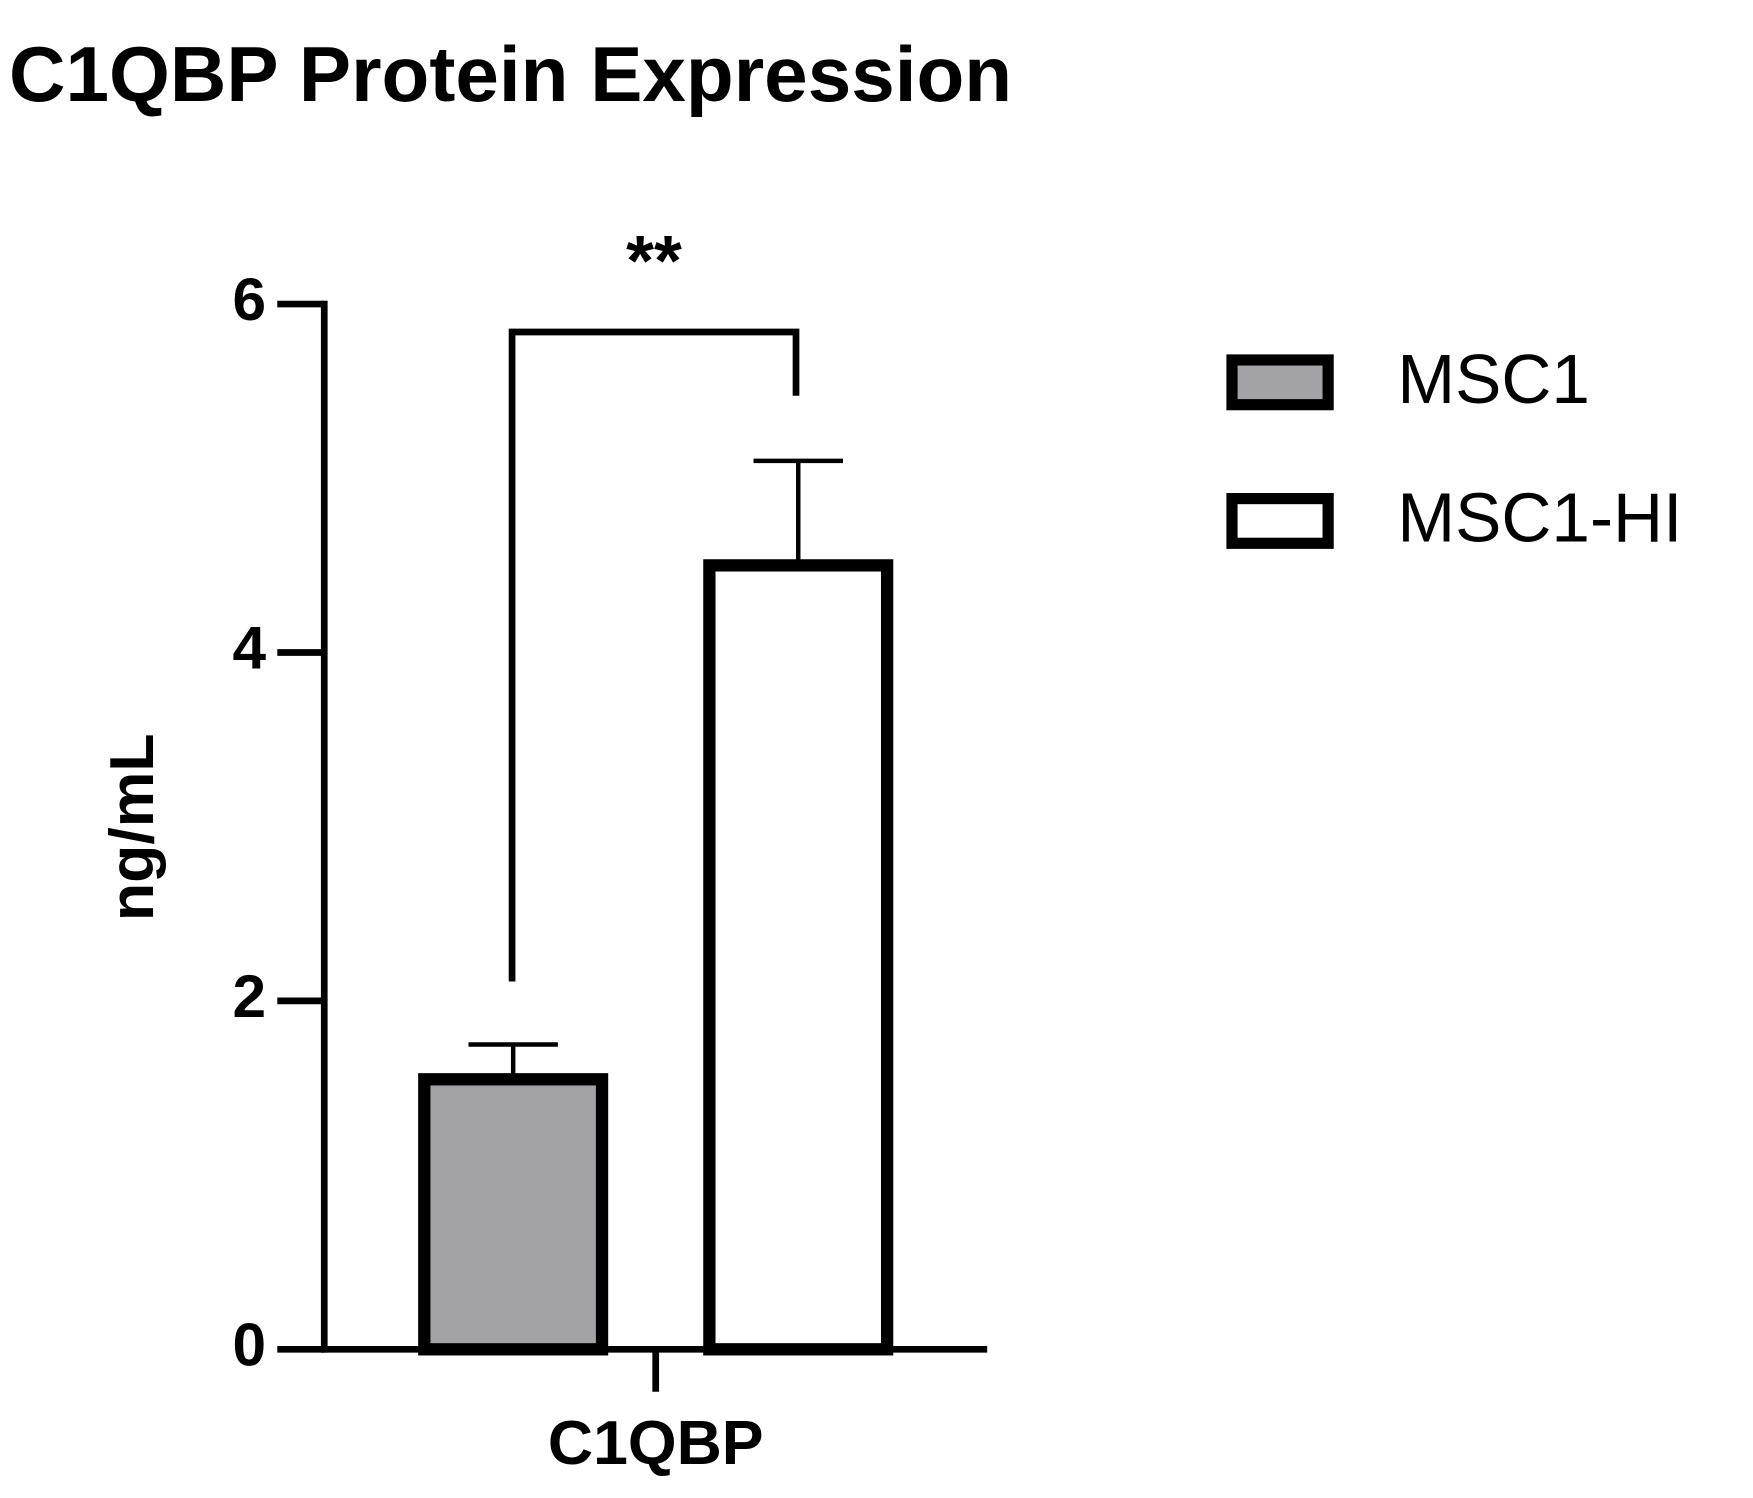  Describe the element at coordinates (250, 996) in the screenshot. I see `y-tick-label: 2` at that location.